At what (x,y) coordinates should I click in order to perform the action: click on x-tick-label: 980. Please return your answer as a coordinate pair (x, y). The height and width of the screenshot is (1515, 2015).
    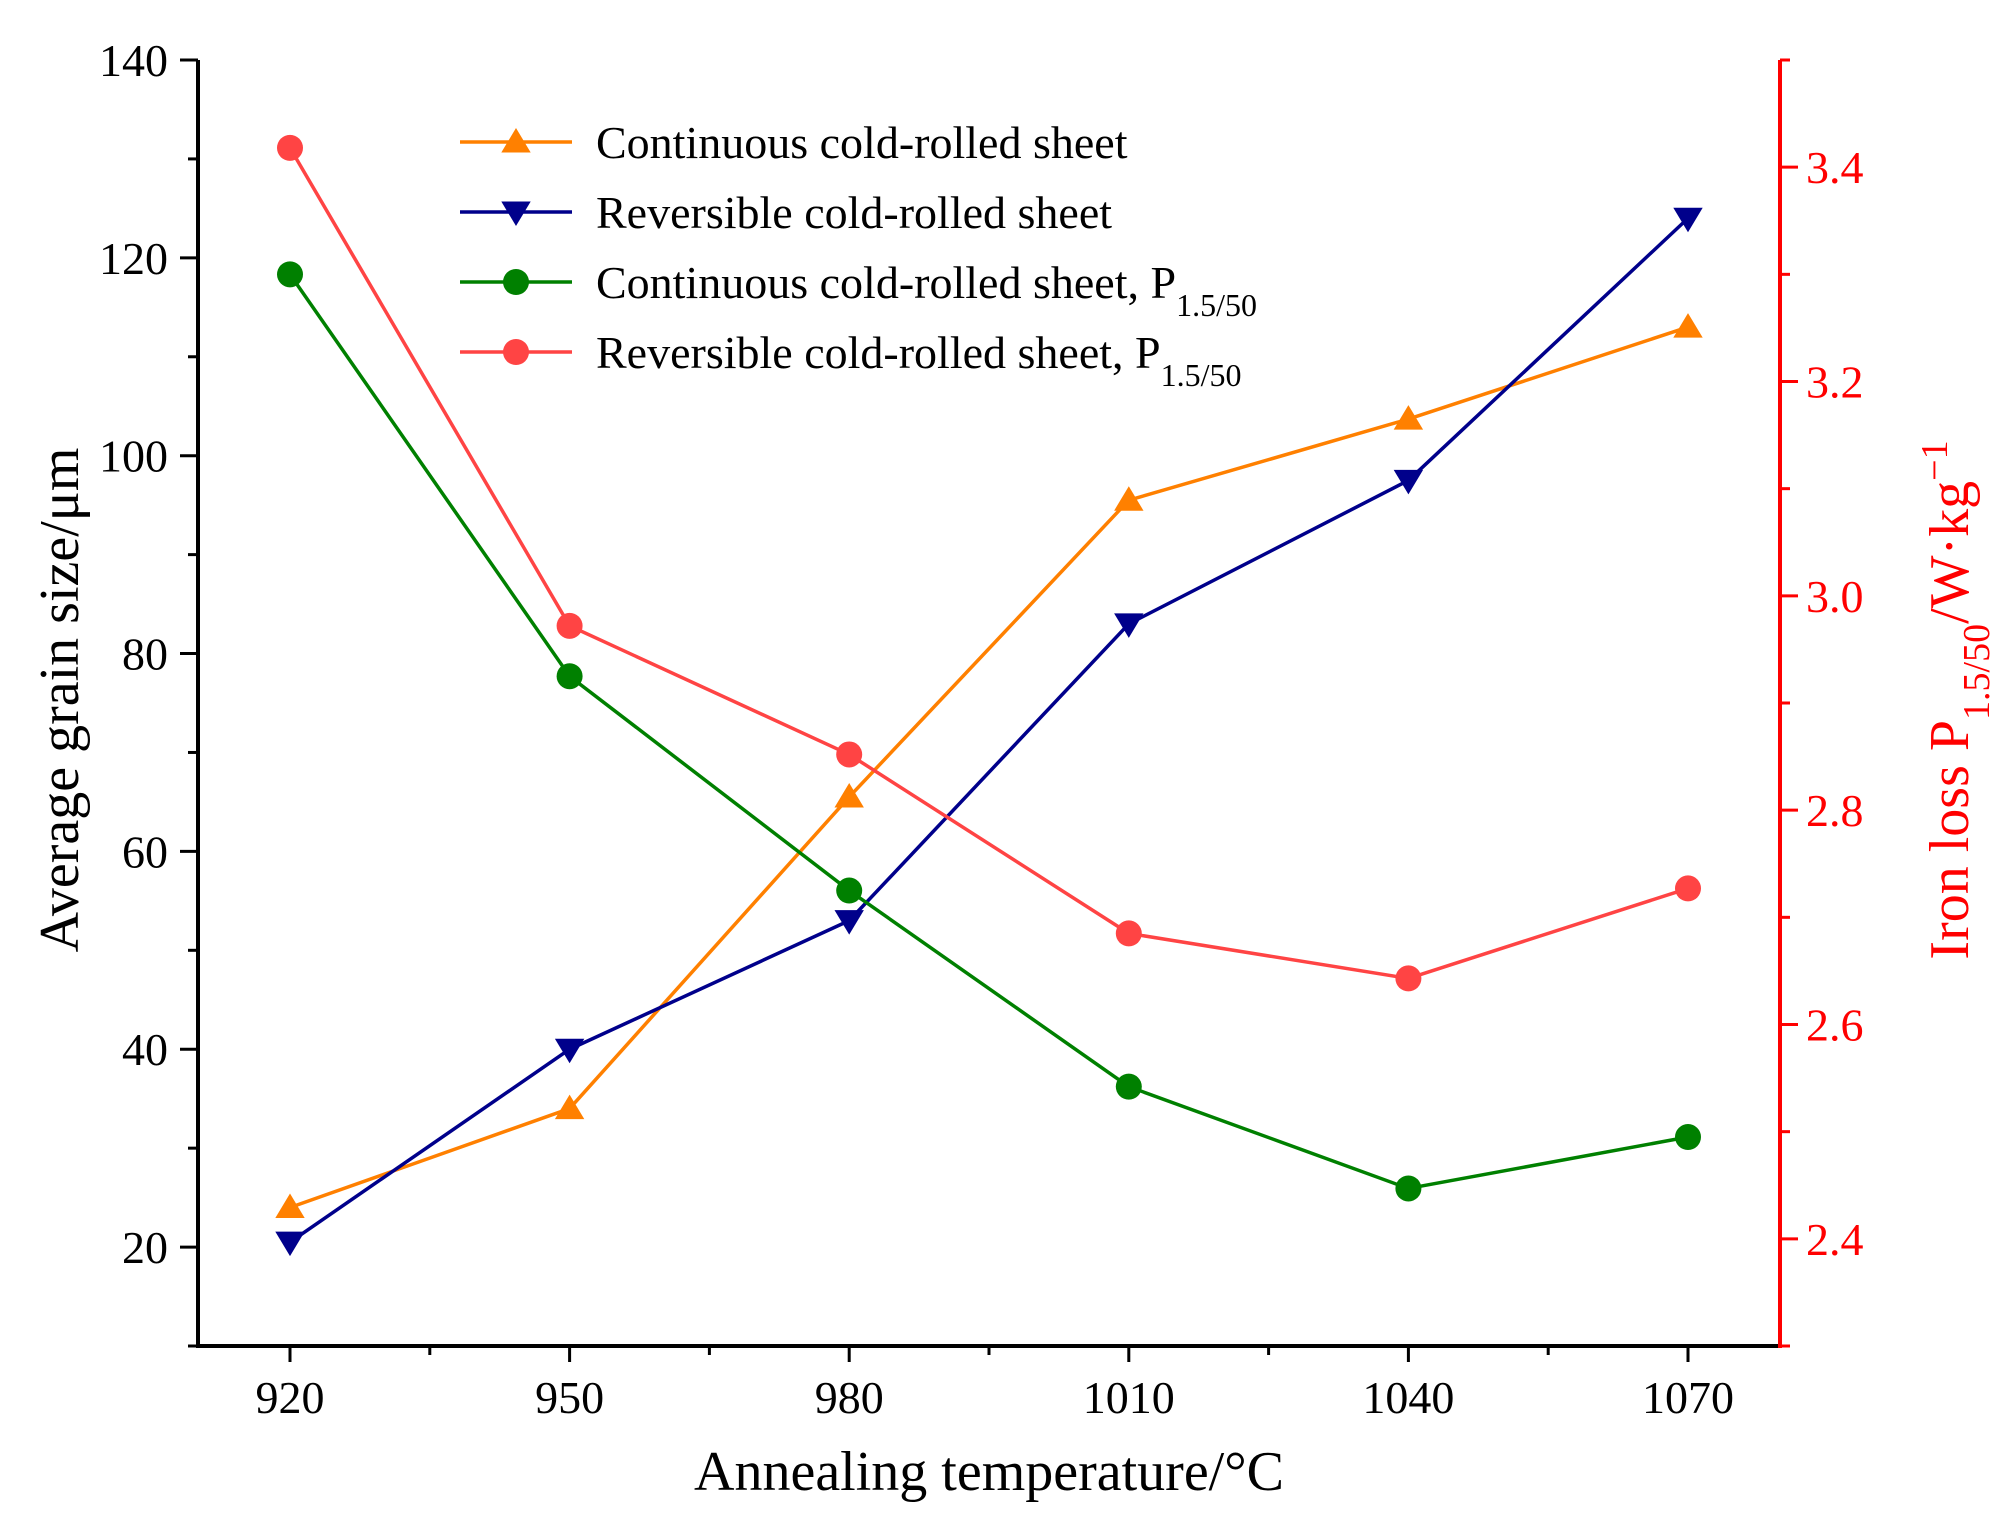
    Looking at the image, I should click on (849, 1397).